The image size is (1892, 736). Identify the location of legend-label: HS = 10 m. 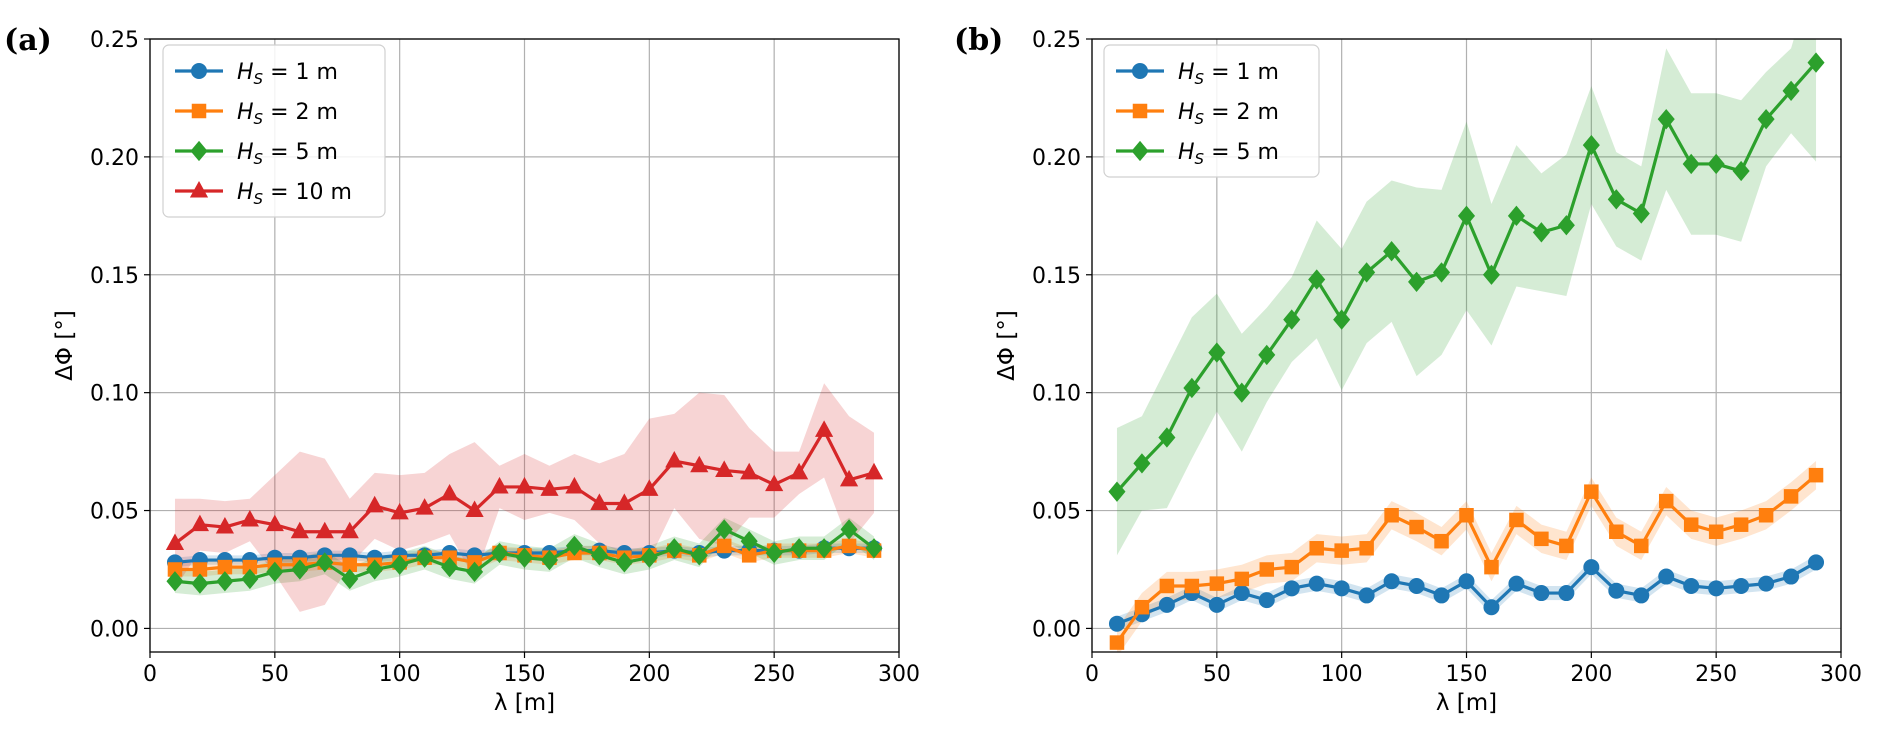
(294, 194).